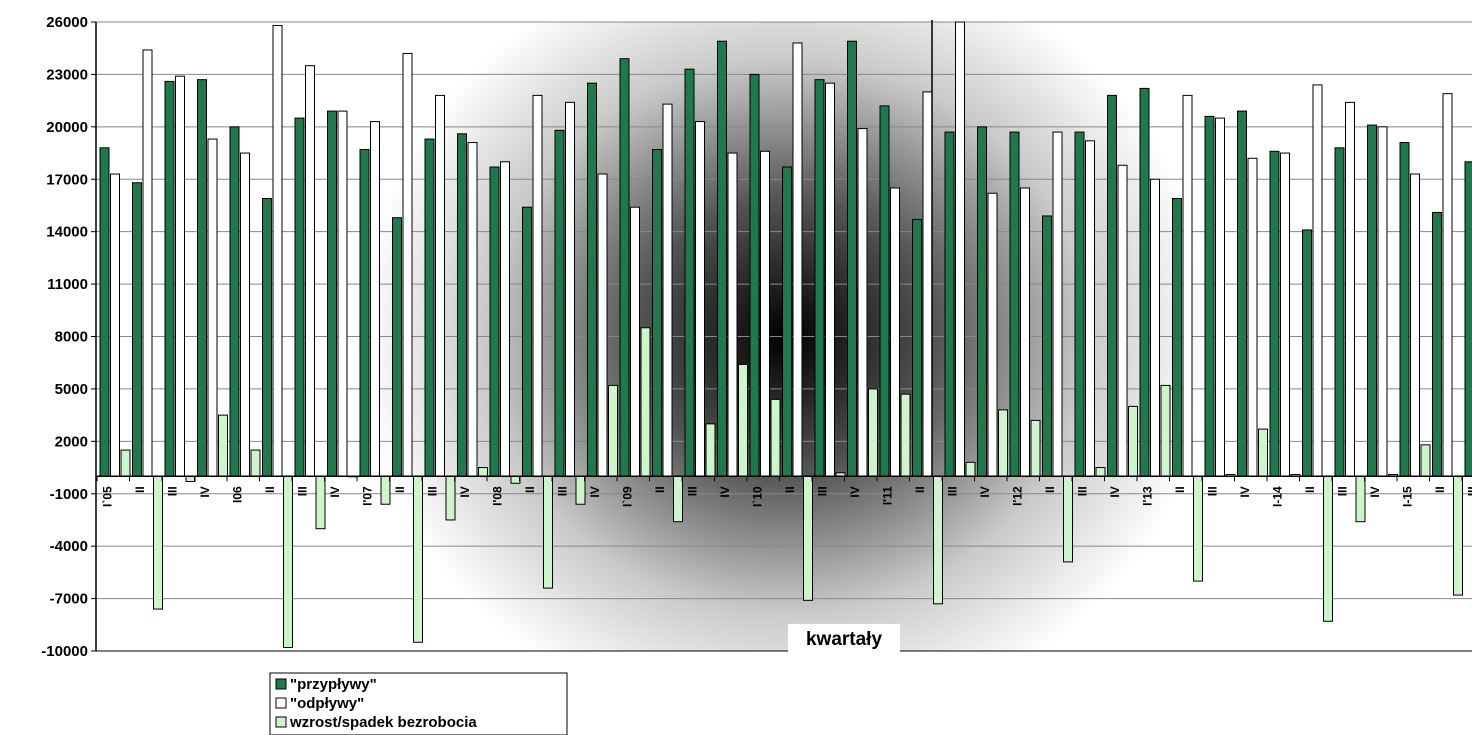 The height and width of the screenshot is (735, 1472). What do you see at coordinates (69, 599) in the screenshot?
I see `y-tick-label: -7000` at bounding box center [69, 599].